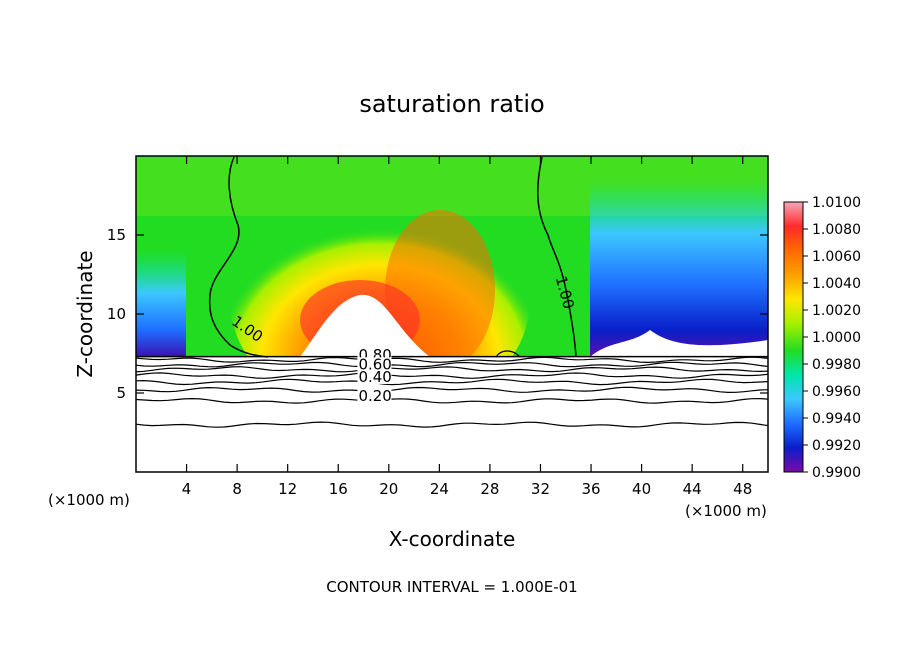 The height and width of the screenshot is (654, 904). Describe the element at coordinates (388, 489) in the screenshot. I see `x-tick-label: 20` at that location.